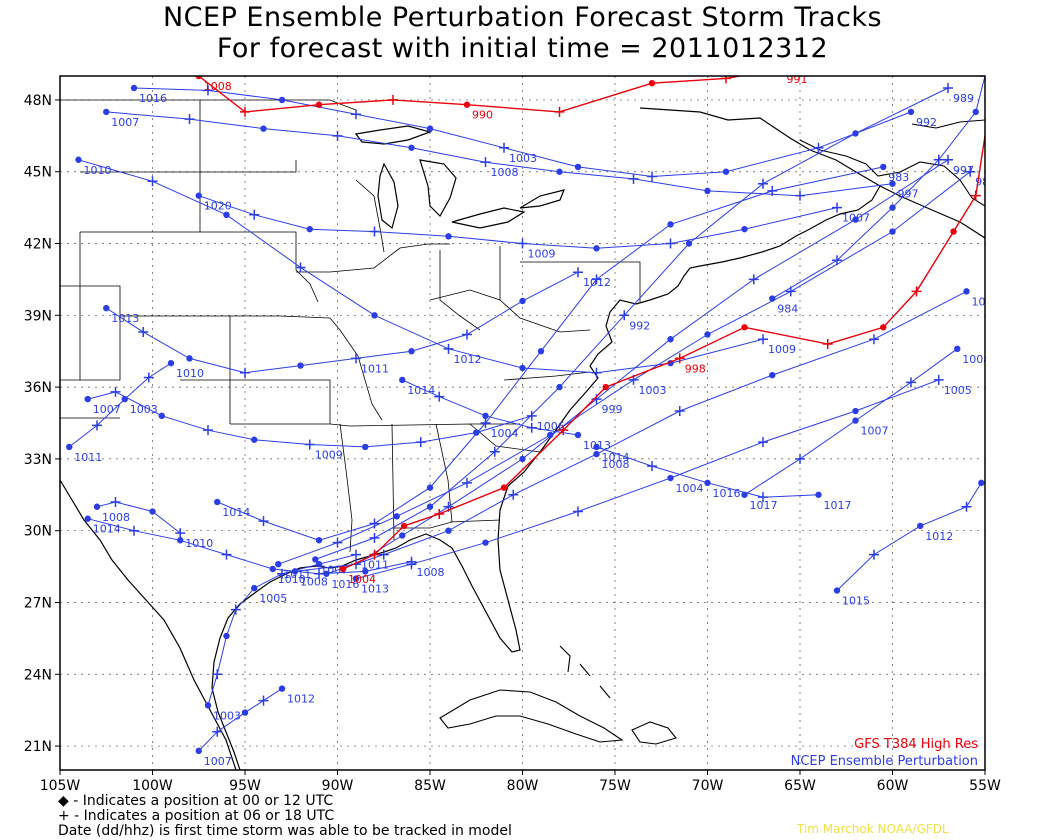 The image size is (1045, 840). I want to click on hires-pressure-label: 991, so click(1006, 110).